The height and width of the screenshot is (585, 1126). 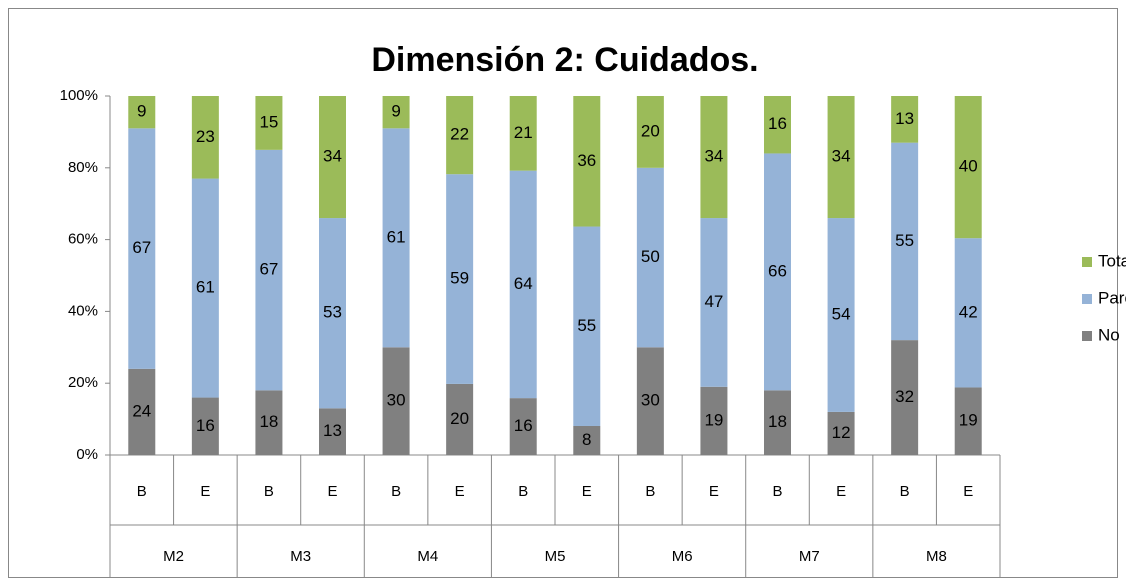 I want to click on value-label: 15, so click(x=268, y=121).